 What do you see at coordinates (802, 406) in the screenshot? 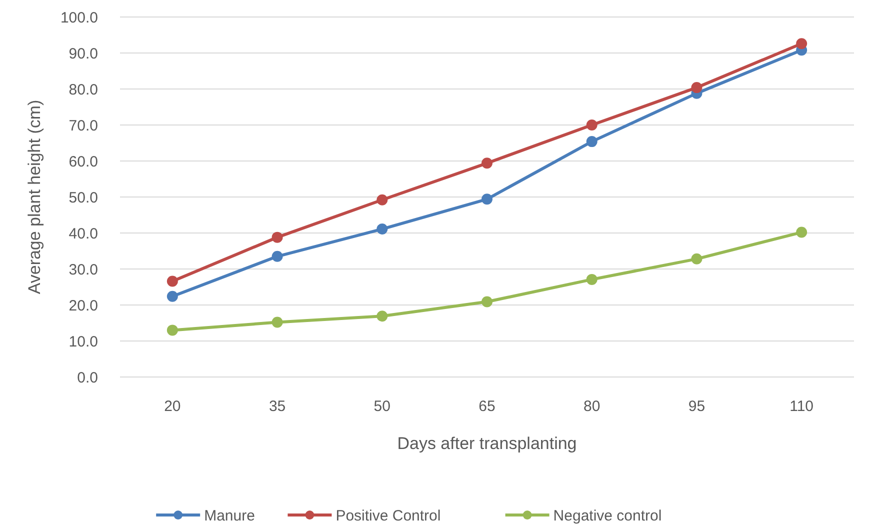
I see `x-tick-label: 110` at bounding box center [802, 406].